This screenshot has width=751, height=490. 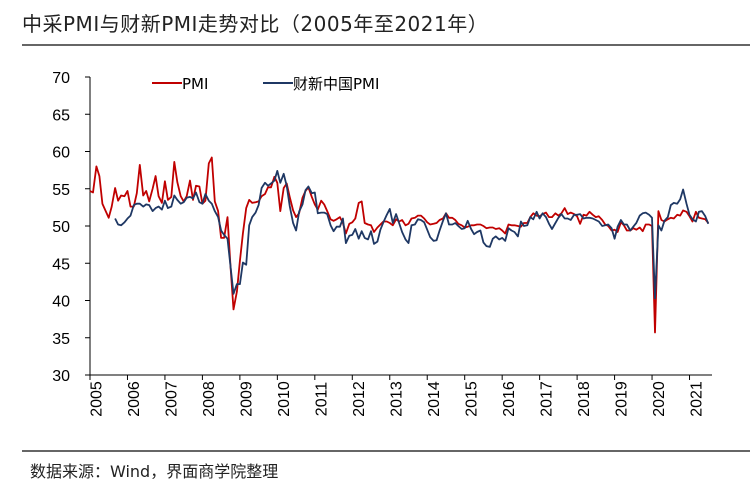 What do you see at coordinates (61, 302) in the screenshot?
I see `y-tick-label: 40` at bounding box center [61, 302].